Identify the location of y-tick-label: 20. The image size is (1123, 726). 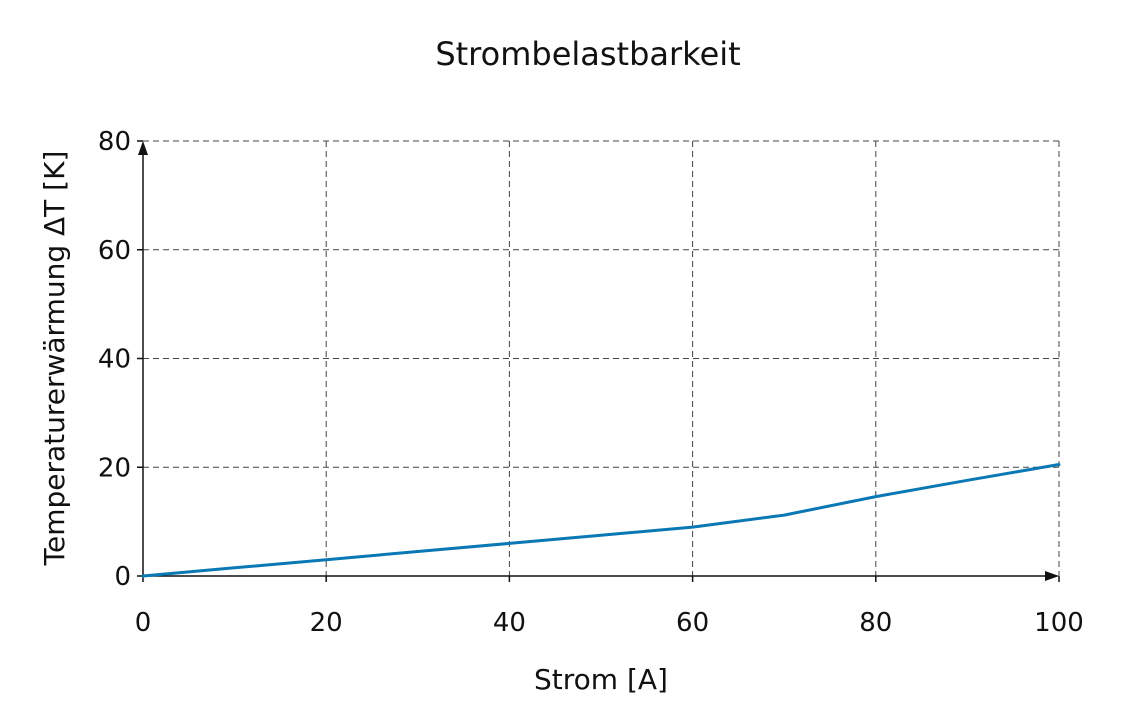
(114, 468).